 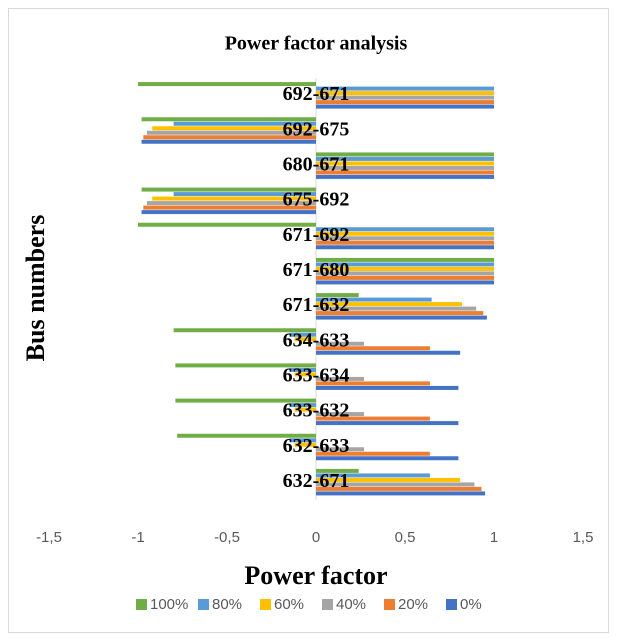 I want to click on category-label: 632-671, so click(x=316, y=481).